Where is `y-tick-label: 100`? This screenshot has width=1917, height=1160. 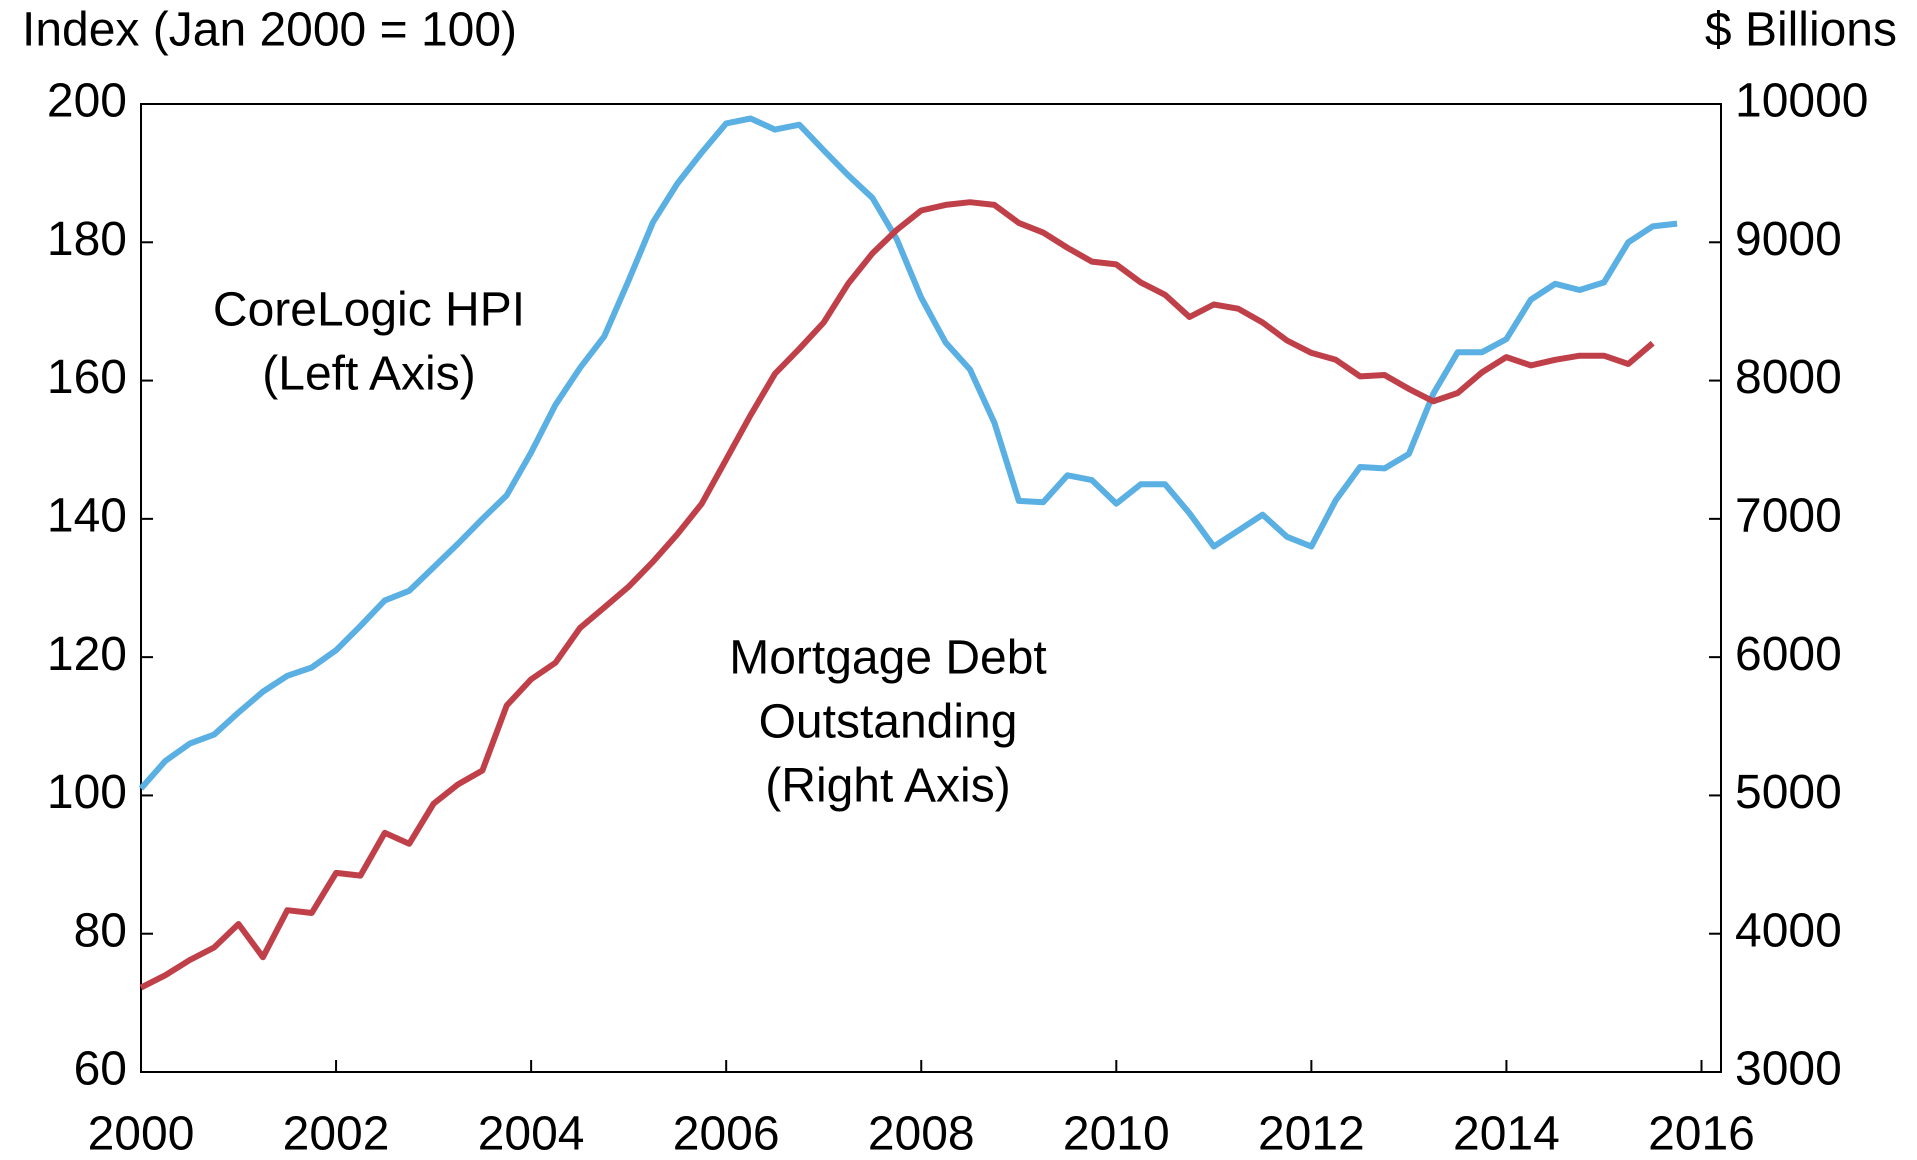
y-tick-label: 100 is located at coordinates (87, 792).